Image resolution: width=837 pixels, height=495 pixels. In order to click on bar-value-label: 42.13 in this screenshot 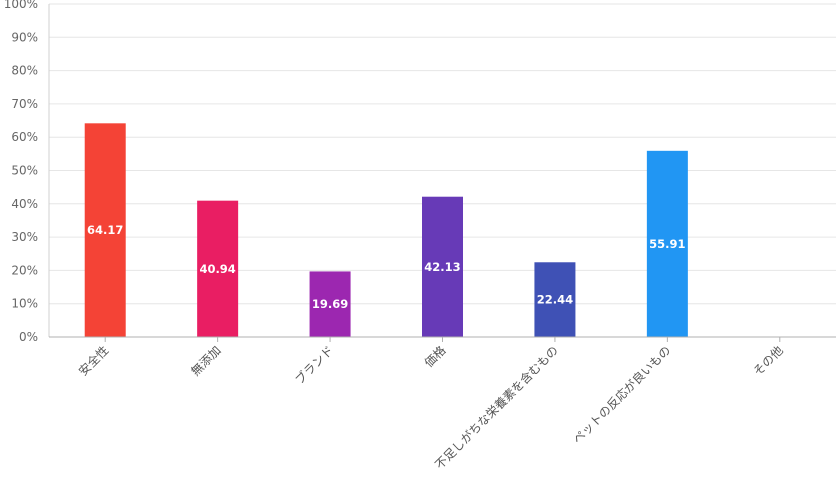, I will do `click(442, 267)`.